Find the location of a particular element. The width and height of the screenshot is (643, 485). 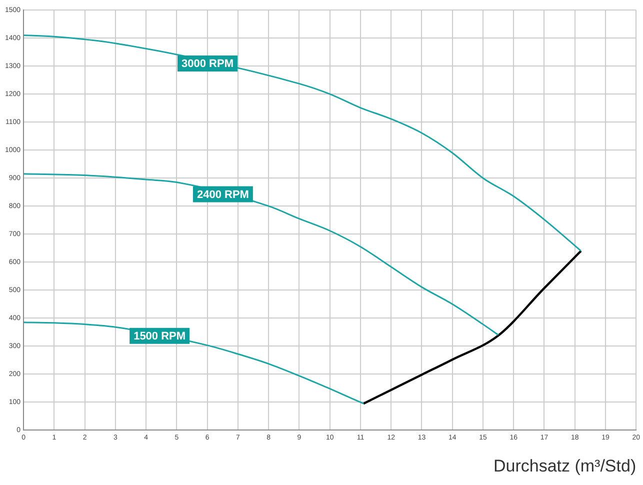

x-axis-title: Durchsatz (m³/Std) is located at coordinates (564, 466).